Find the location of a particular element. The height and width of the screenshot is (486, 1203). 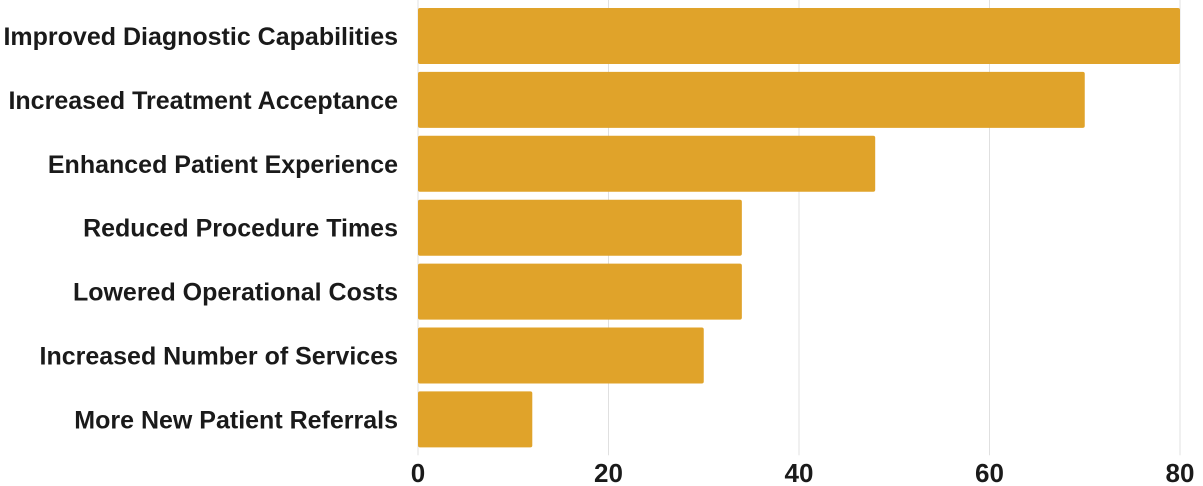

category-label: Increased Number of Services is located at coordinates (219, 357).